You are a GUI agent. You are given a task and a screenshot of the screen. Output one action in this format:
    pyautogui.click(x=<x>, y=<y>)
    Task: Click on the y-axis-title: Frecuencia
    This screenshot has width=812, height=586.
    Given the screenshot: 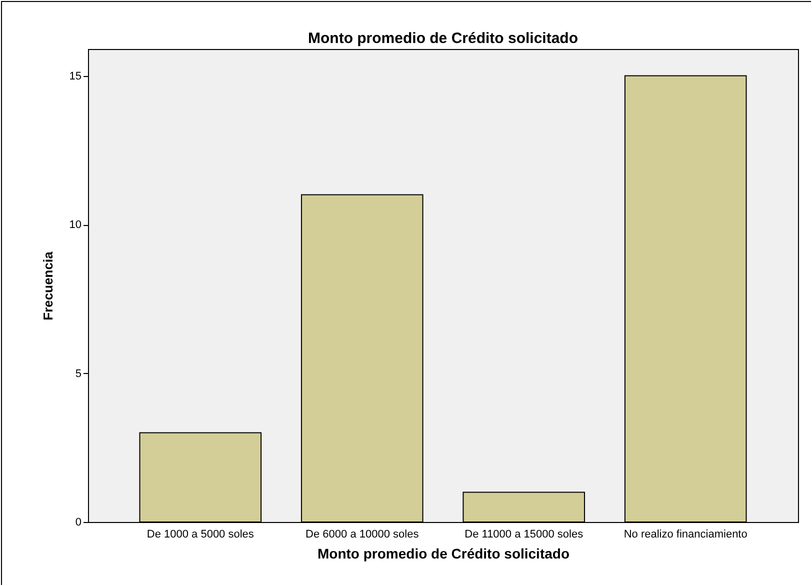 What is the action you would take?
    pyautogui.click(x=48, y=285)
    